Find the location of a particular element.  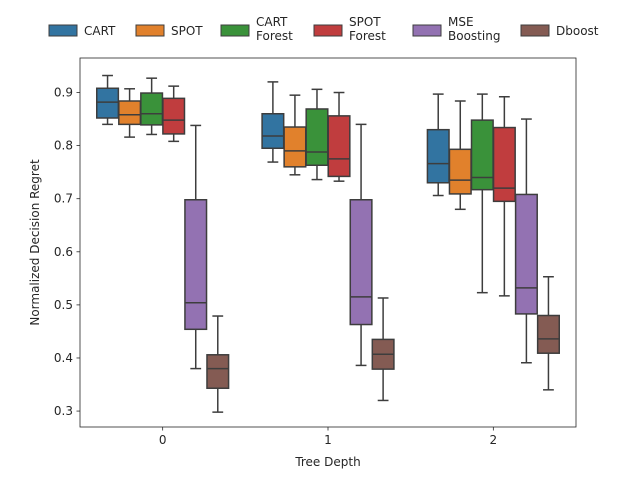

x-axis: 0 1 2 is located at coordinates (328, 437).